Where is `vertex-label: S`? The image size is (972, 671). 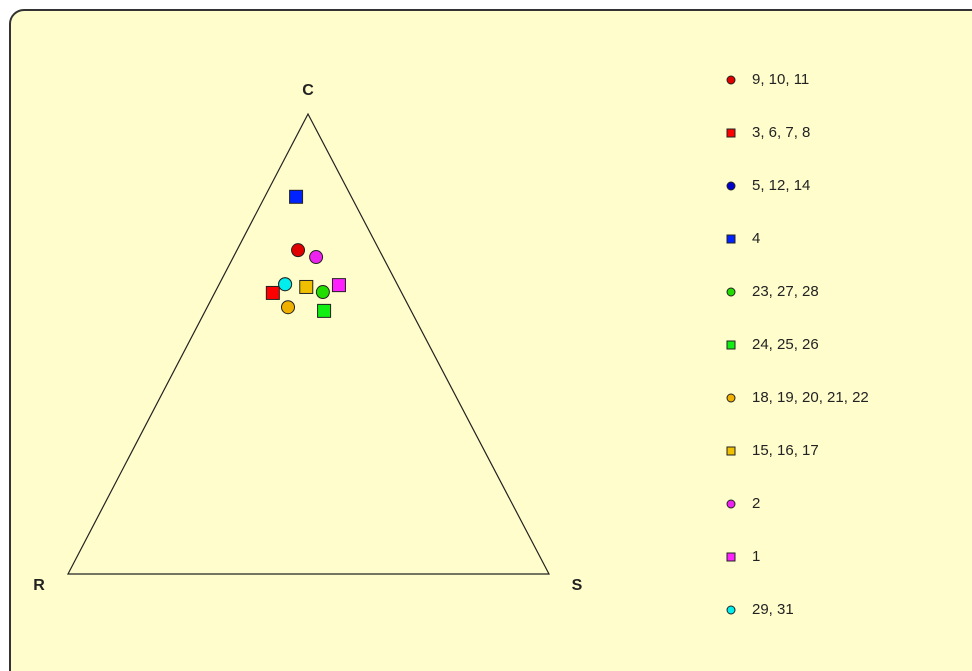
vertex-label: S is located at coordinates (577, 585).